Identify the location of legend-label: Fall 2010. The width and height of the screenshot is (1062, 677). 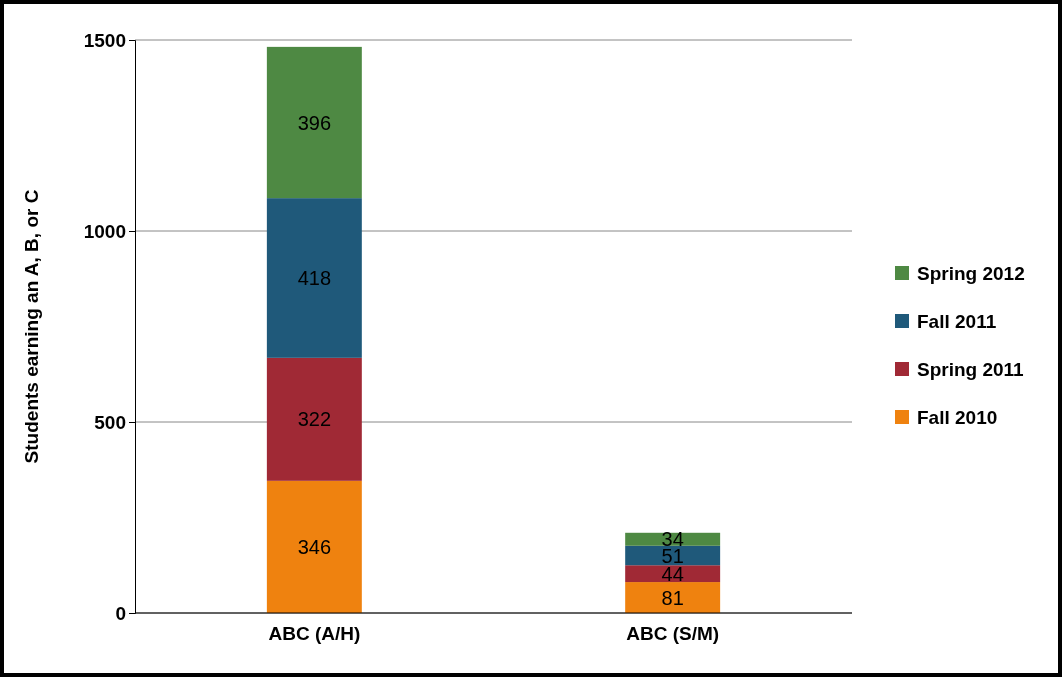
(957, 417).